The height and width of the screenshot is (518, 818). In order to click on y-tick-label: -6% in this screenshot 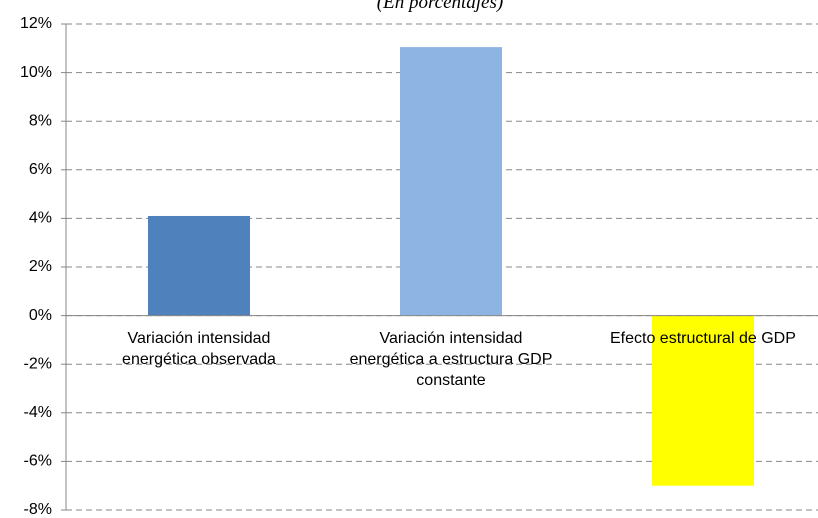, I will do `click(38, 461)`.